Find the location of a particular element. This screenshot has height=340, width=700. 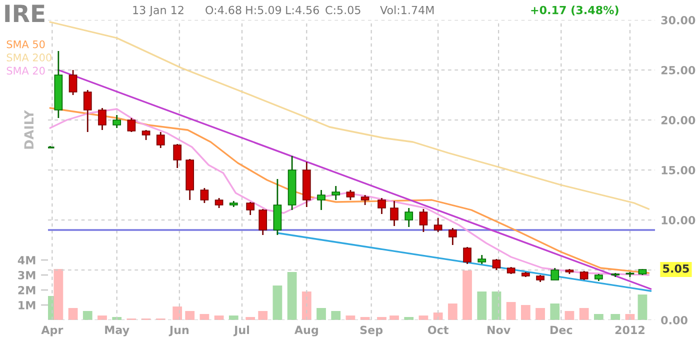

y-tick-label: 15.00 is located at coordinates (679, 170).